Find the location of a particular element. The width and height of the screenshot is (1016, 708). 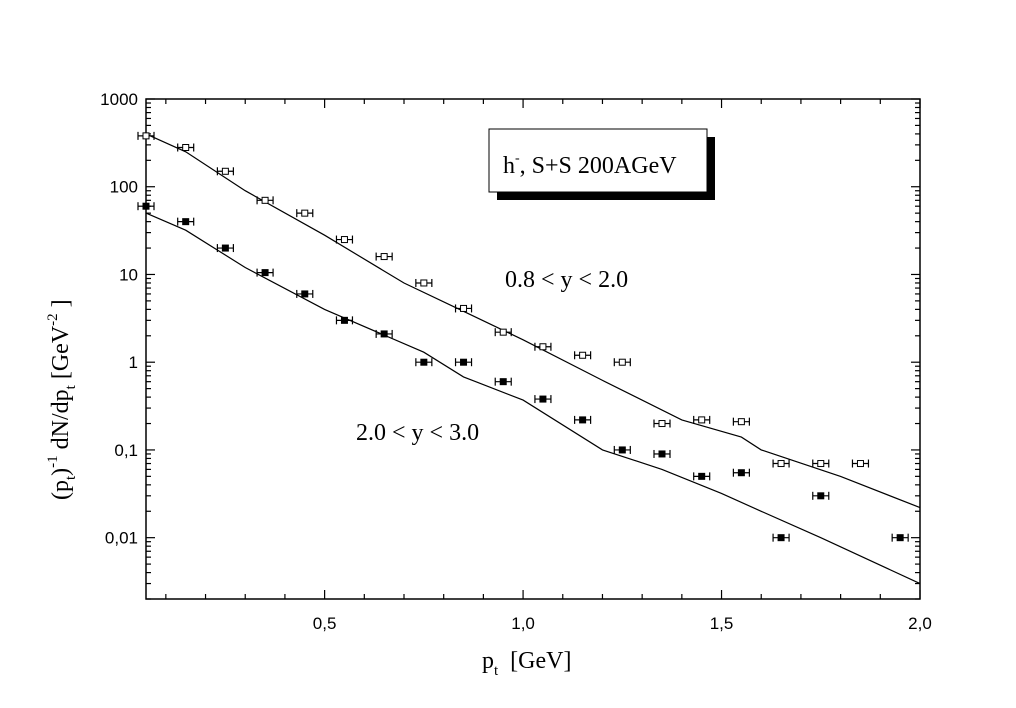

legend-box-frame is located at coordinates (598, 160).